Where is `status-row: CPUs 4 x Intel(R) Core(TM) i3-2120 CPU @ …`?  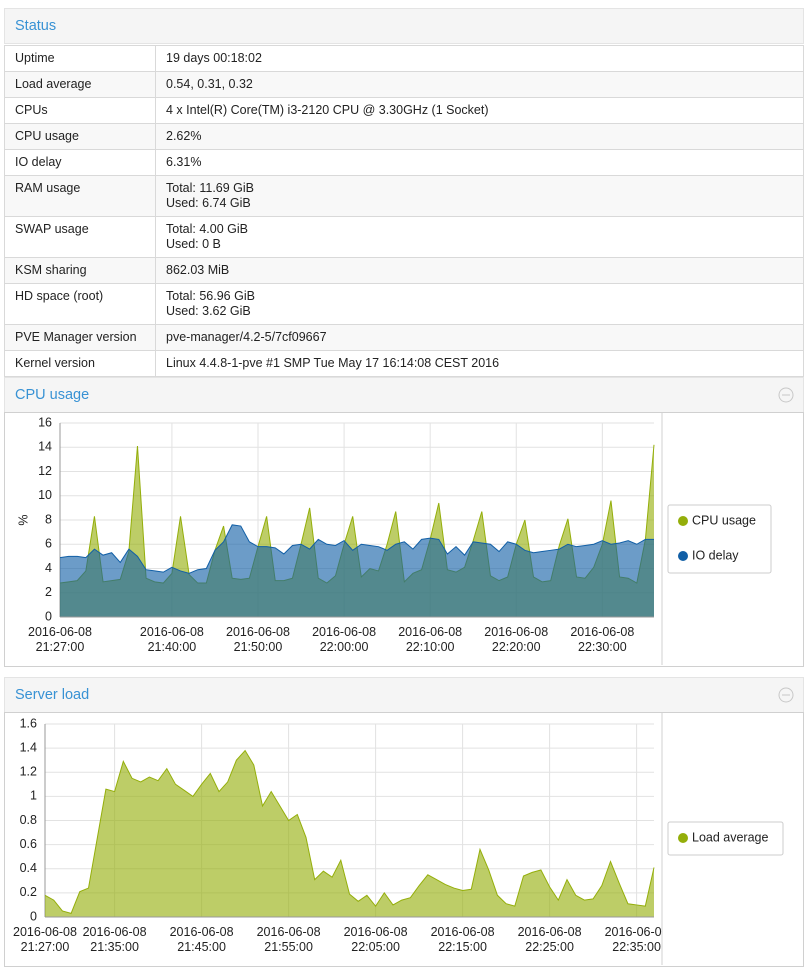
status-row: CPUs 4 x Intel(R) Core(TM) i3-2120 CPU @ … is located at coordinates (404, 110).